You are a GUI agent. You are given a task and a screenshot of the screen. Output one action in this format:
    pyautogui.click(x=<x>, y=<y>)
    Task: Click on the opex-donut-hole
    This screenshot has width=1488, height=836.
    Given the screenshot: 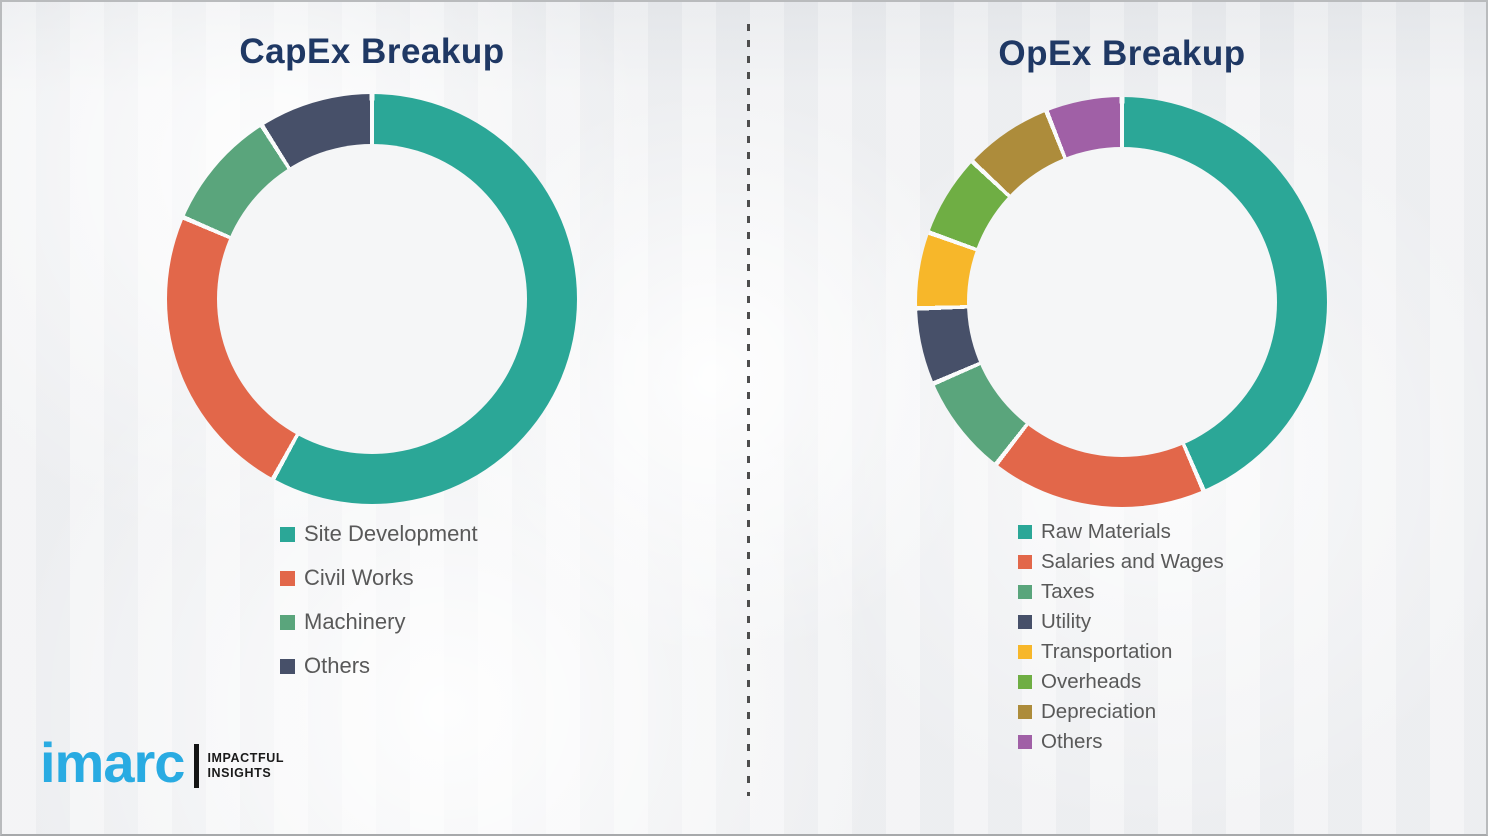 What is the action you would take?
    pyautogui.click(x=1122, y=302)
    